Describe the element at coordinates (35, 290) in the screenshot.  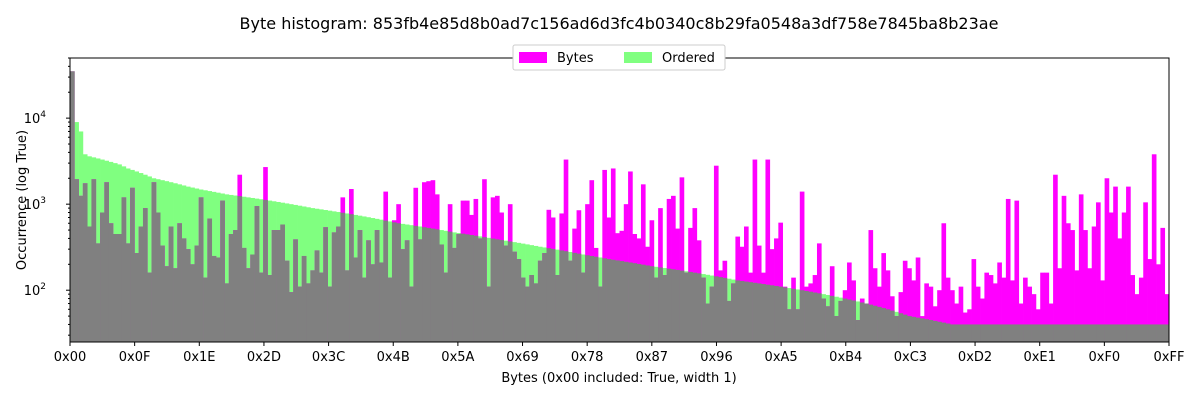
I see `y-tick-label: 102` at that location.